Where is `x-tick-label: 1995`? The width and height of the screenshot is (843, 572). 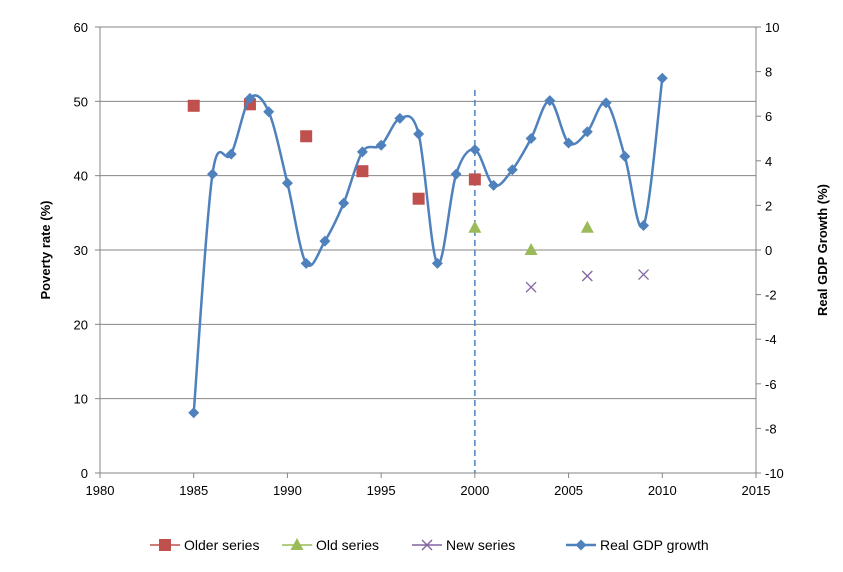
x-tick-label: 1995 is located at coordinates (381, 490).